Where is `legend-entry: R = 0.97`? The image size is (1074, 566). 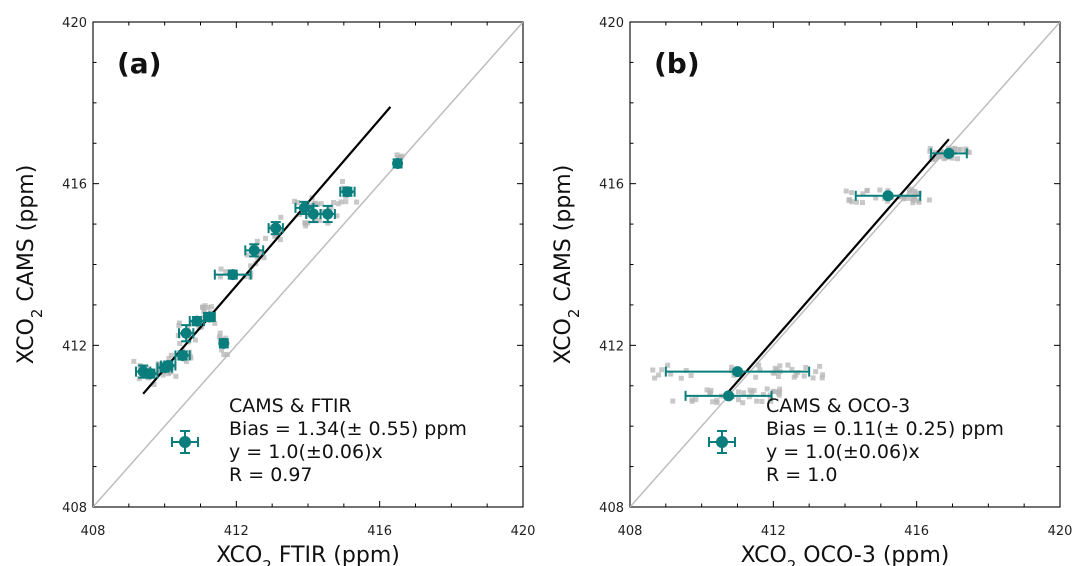 legend-entry: R = 0.97 is located at coordinates (271, 475).